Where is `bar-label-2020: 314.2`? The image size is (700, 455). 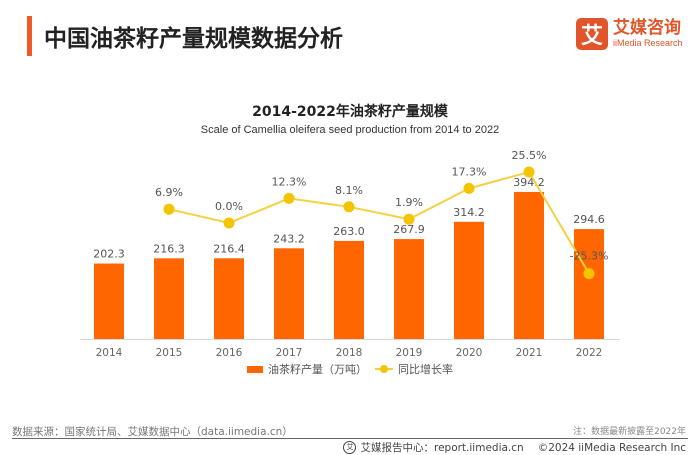
bar-label-2020: 314.2 is located at coordinates (469, 212).